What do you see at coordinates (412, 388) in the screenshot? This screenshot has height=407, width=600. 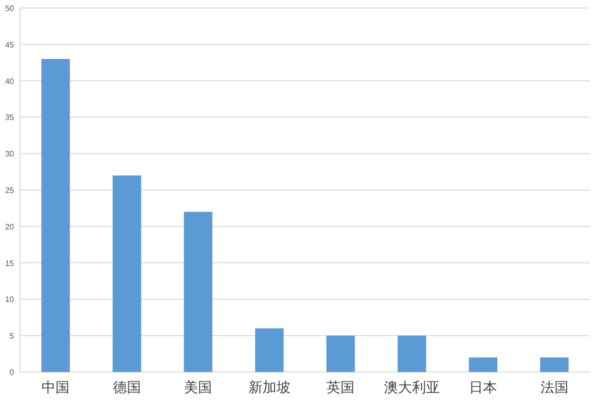 I see `x-tick-label: 澳大利亚` at bounding box center [412, 388].